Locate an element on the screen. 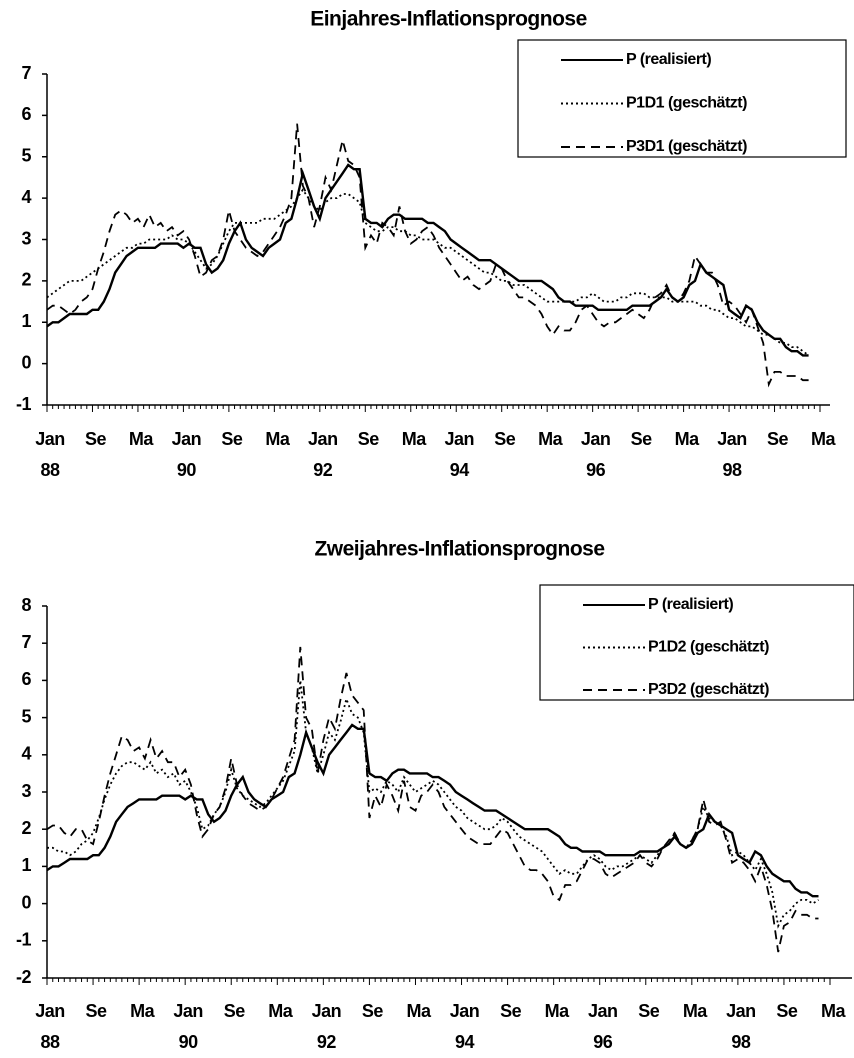  chart-title: Einjahres-Inflationsprognose is located at coordinates (448, 19).